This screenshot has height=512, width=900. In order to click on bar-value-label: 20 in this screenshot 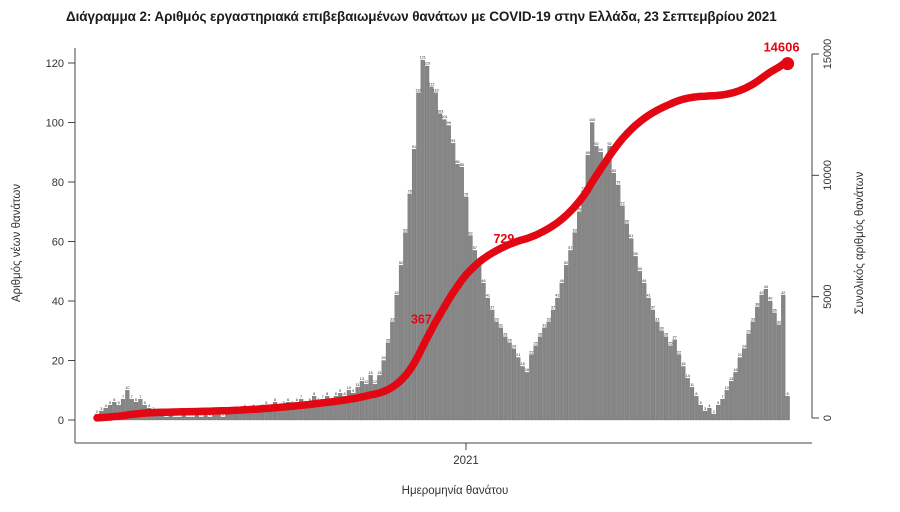, I will do `click(384, 358)`.